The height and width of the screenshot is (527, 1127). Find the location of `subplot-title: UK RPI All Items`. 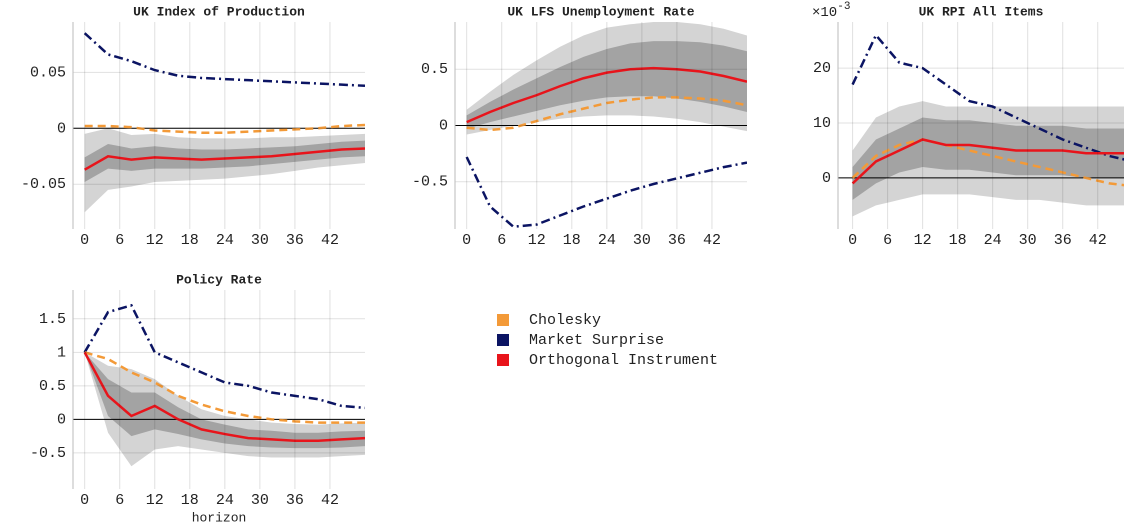

subplot-title: UK RPI All Items is located at coordinates (981, 11).